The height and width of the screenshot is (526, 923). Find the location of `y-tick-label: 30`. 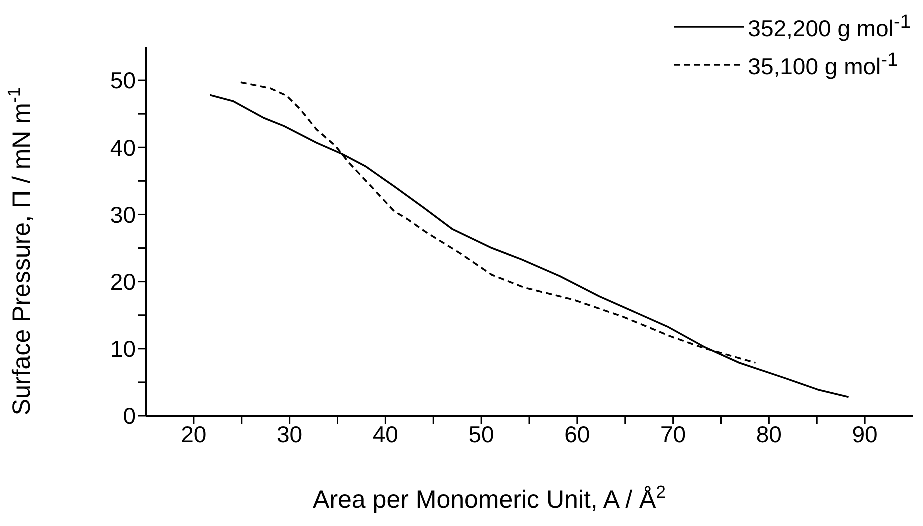

y-tick-label: 30 is located at coordinates (123, 215).